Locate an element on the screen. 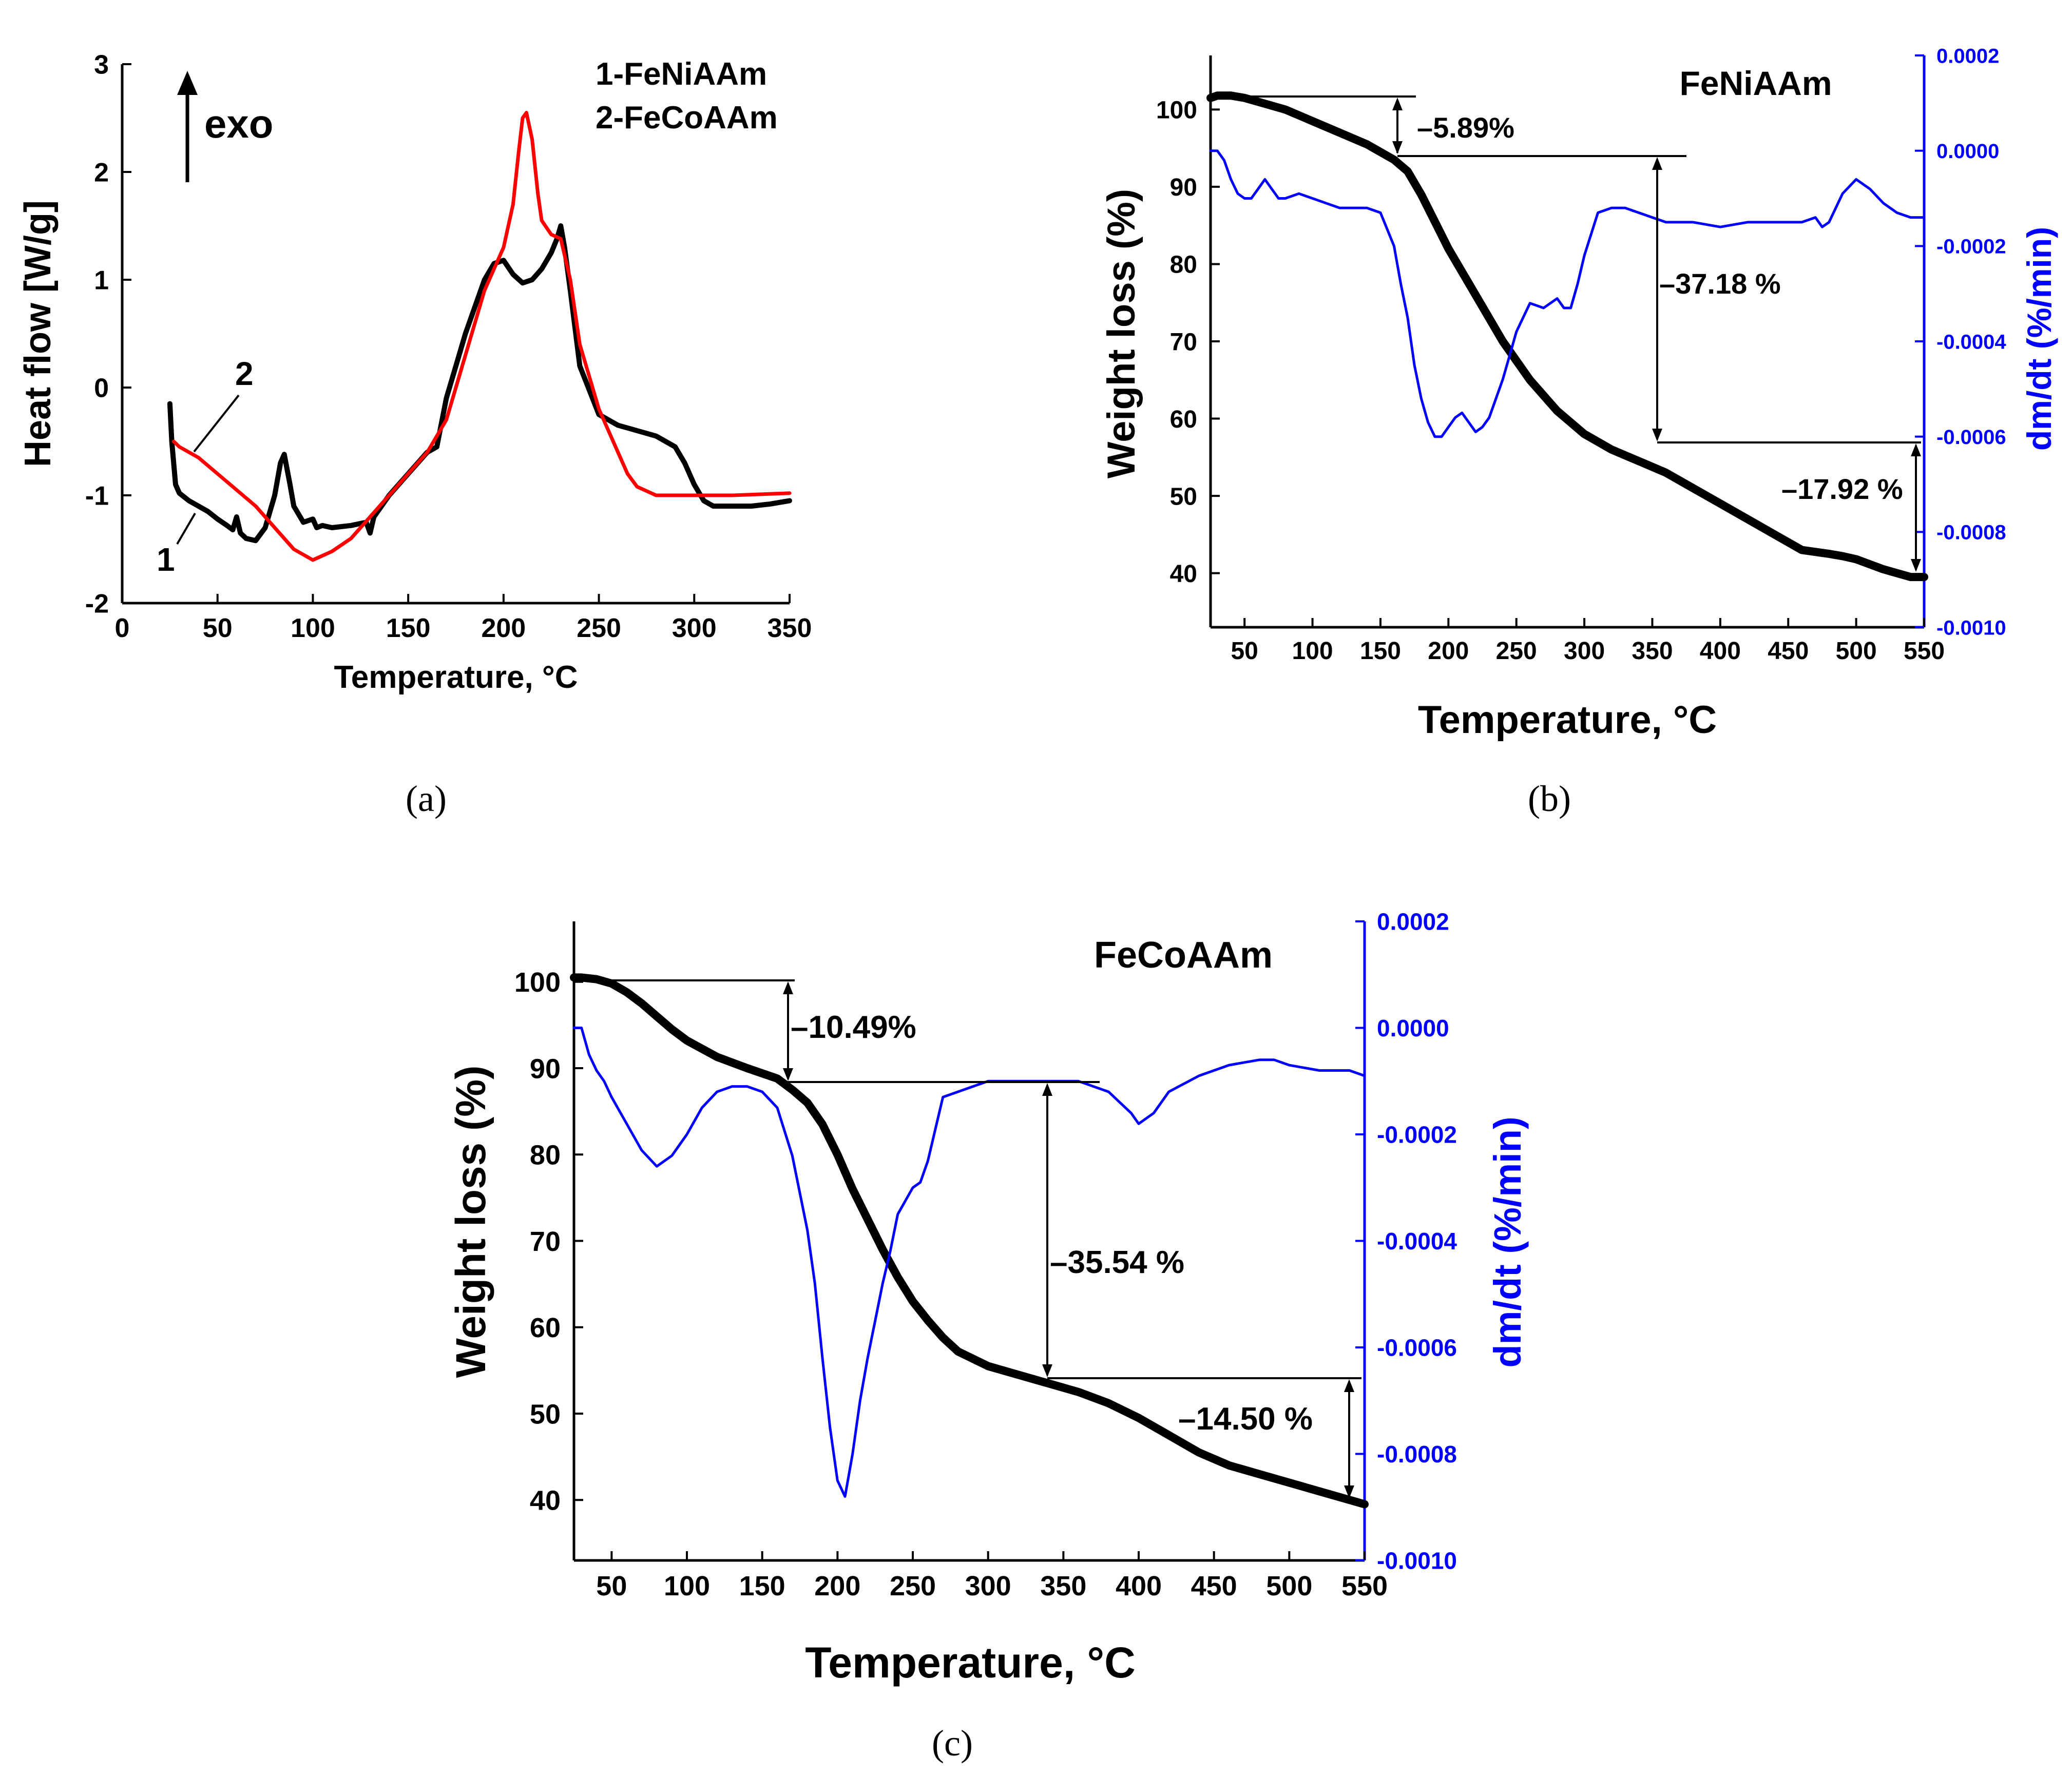 This screenshot has height=1776, width=2072. panel-a-x-tick-label: 350 is located at coordinates (790, 628).